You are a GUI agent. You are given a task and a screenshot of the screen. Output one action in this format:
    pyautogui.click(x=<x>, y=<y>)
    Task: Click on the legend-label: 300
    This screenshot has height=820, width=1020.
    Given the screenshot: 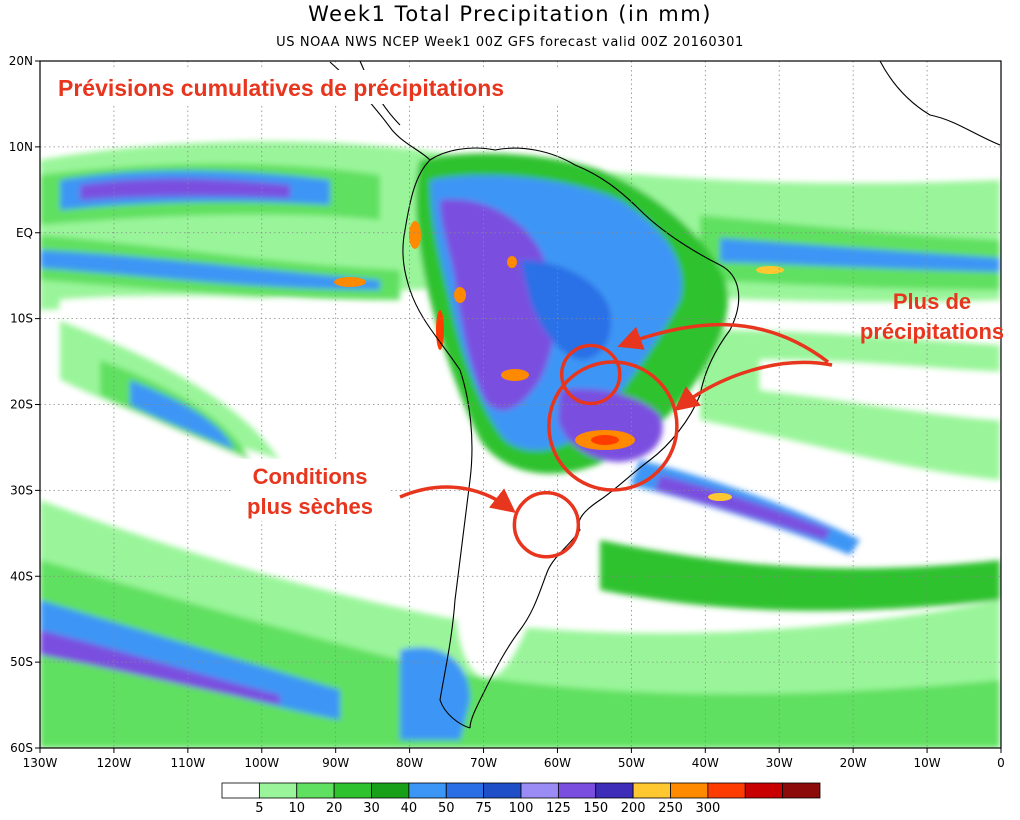 What is the action you would take?
    pyautogui.click(x=707, y=808)
    